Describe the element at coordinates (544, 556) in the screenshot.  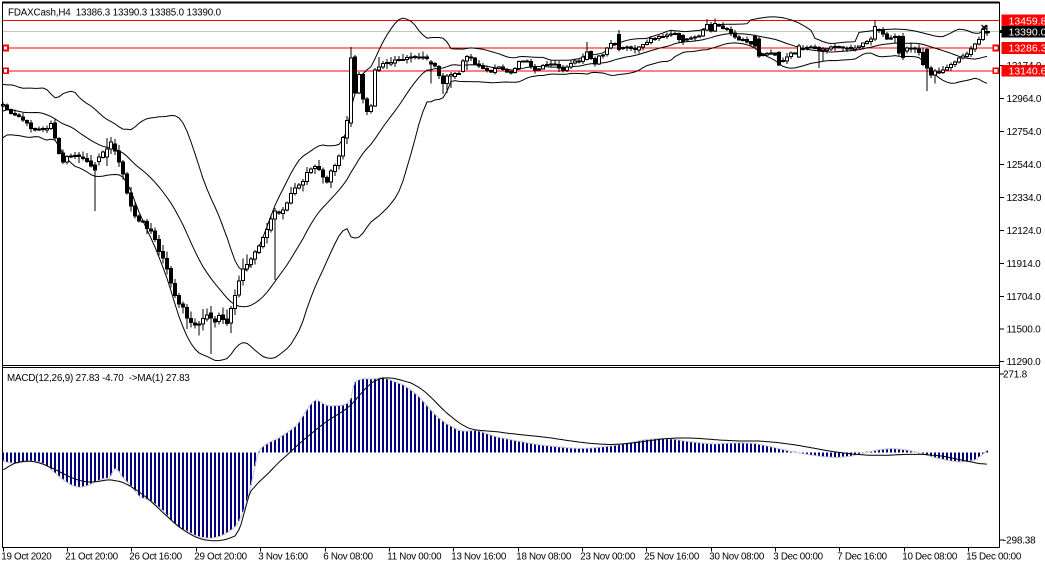
I see `svg-text: 18 Nov 08:00` at that location.